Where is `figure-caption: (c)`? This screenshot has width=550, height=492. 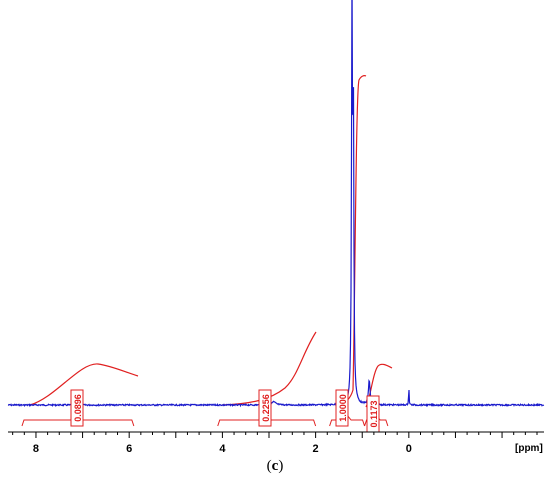
figure-caption: (c) is located at coordinates (275, 466).